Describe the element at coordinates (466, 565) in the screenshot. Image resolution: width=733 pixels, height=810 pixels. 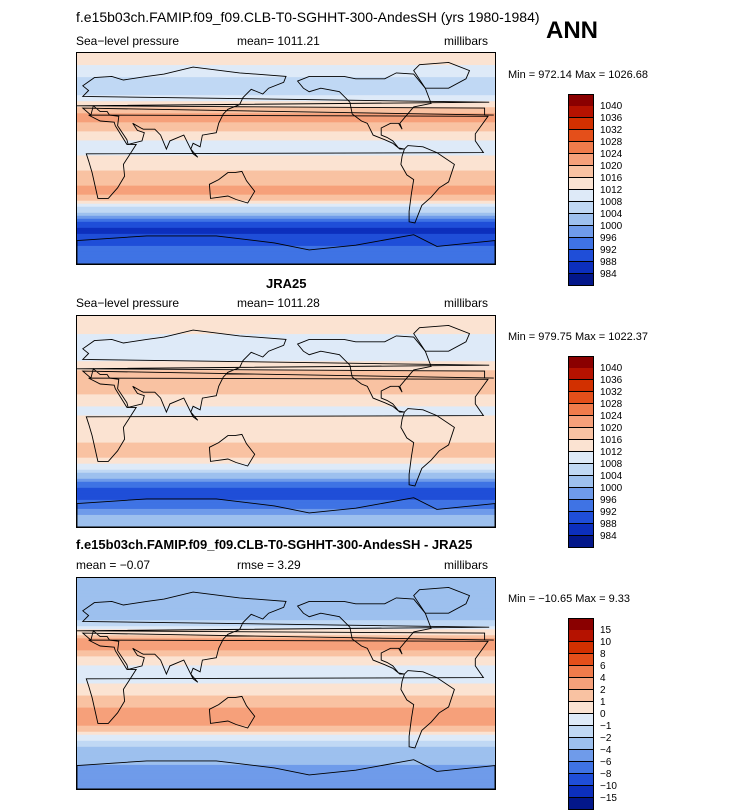
I see `panel3-units-label: millibars` at that location.